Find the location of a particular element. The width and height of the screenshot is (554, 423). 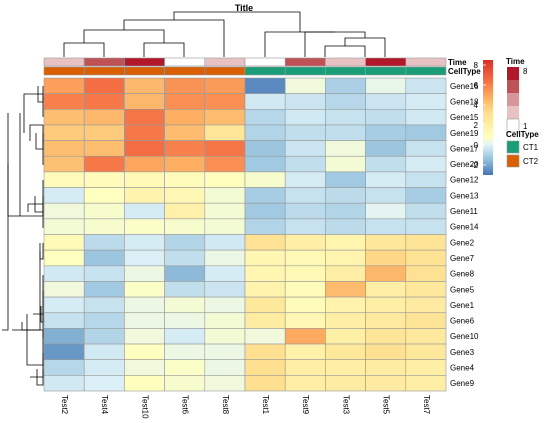

column-label: Test5 is located at coordinates (386, 405).